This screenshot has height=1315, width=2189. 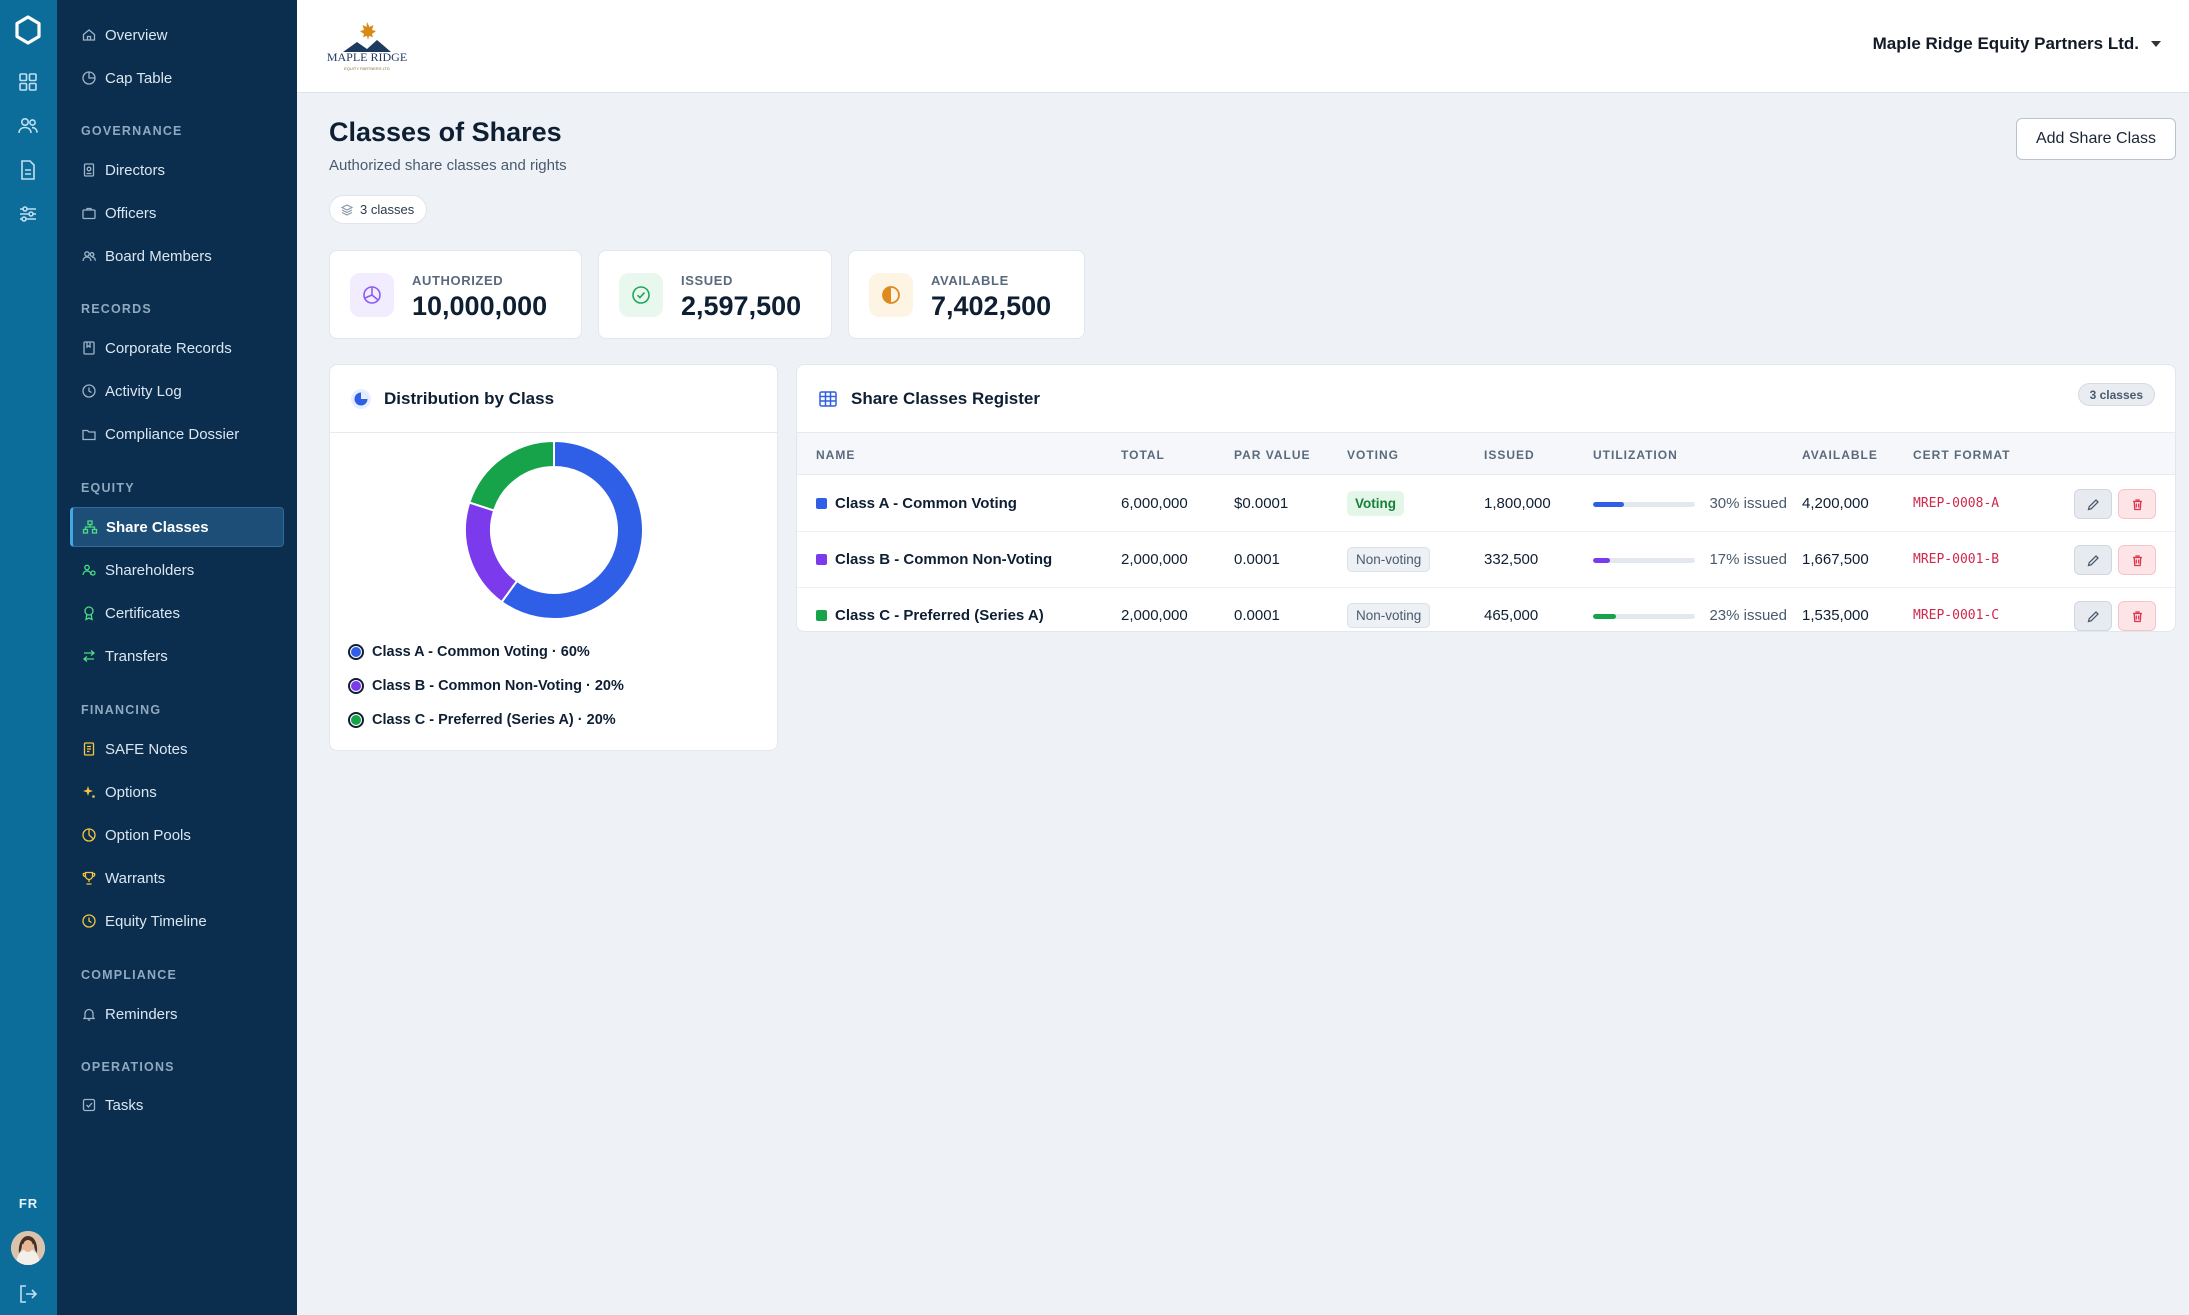 I want to click on book-icon, so click(x=89, y=348).